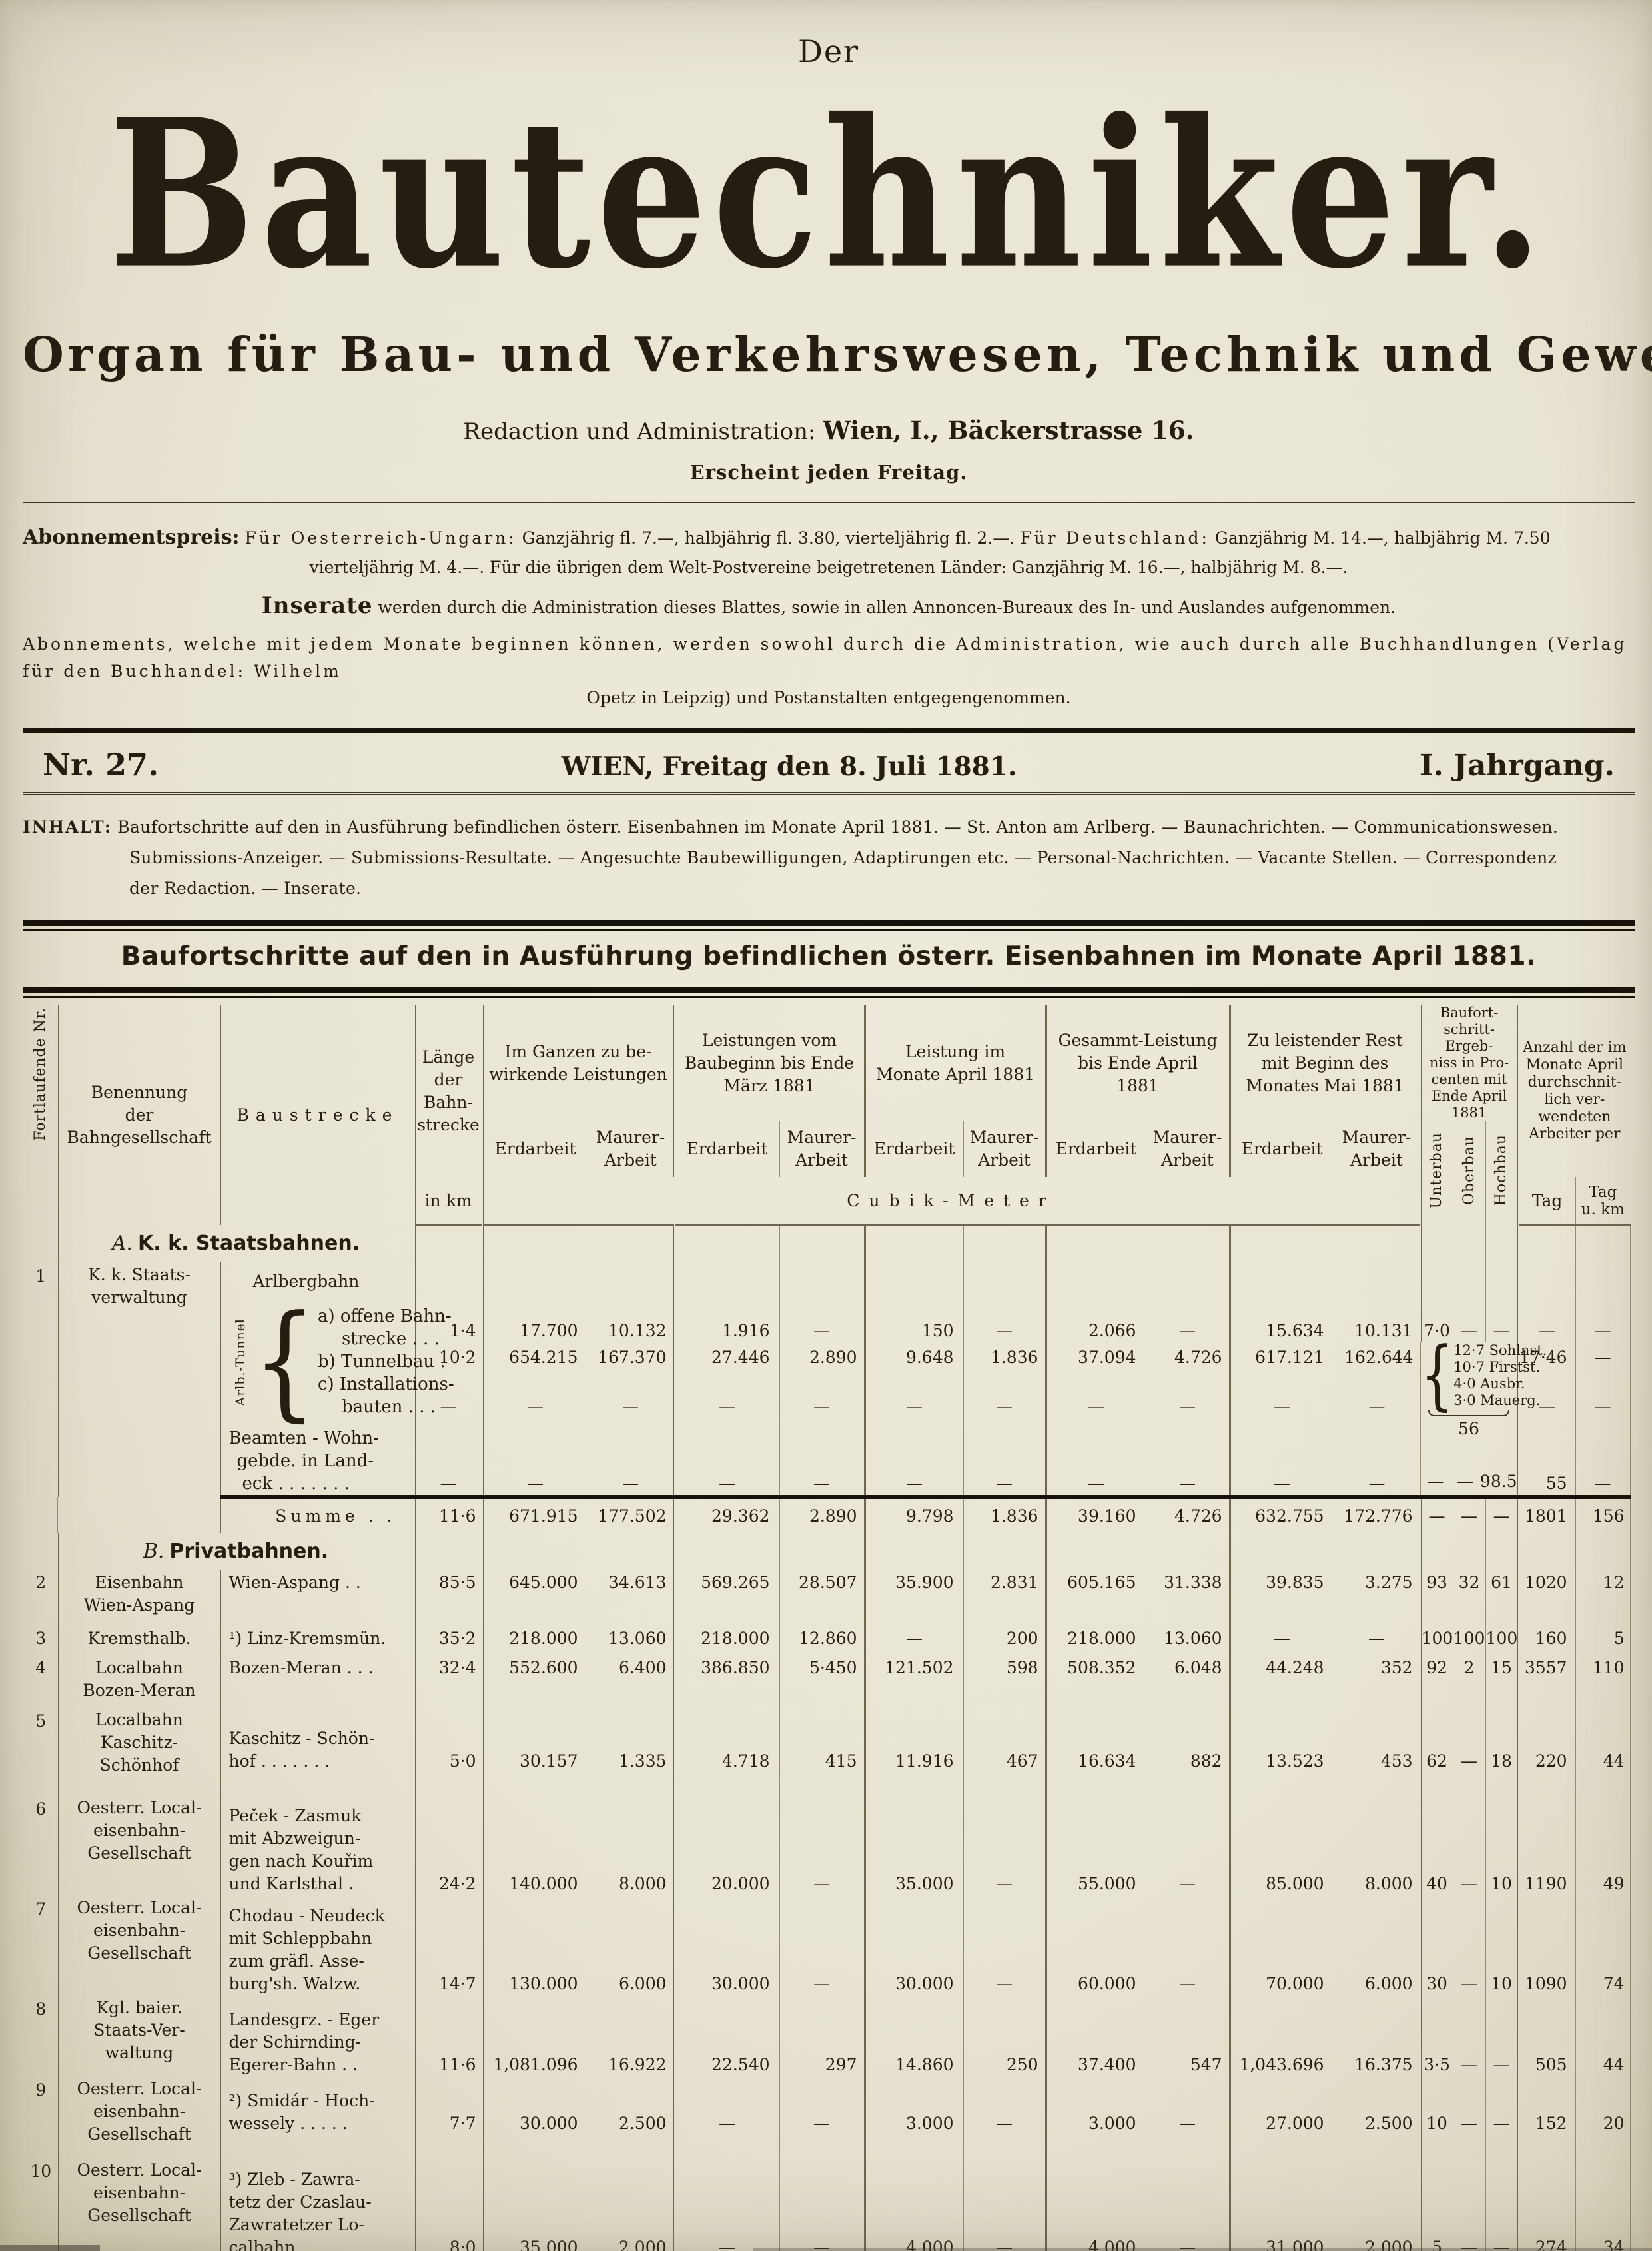 This screenshot has height=2251, width=1652. What do you see at coordinates (631, 2117) in the screenshot?
I see `table-cell: 2.500` at bounding box center [631, 2117].